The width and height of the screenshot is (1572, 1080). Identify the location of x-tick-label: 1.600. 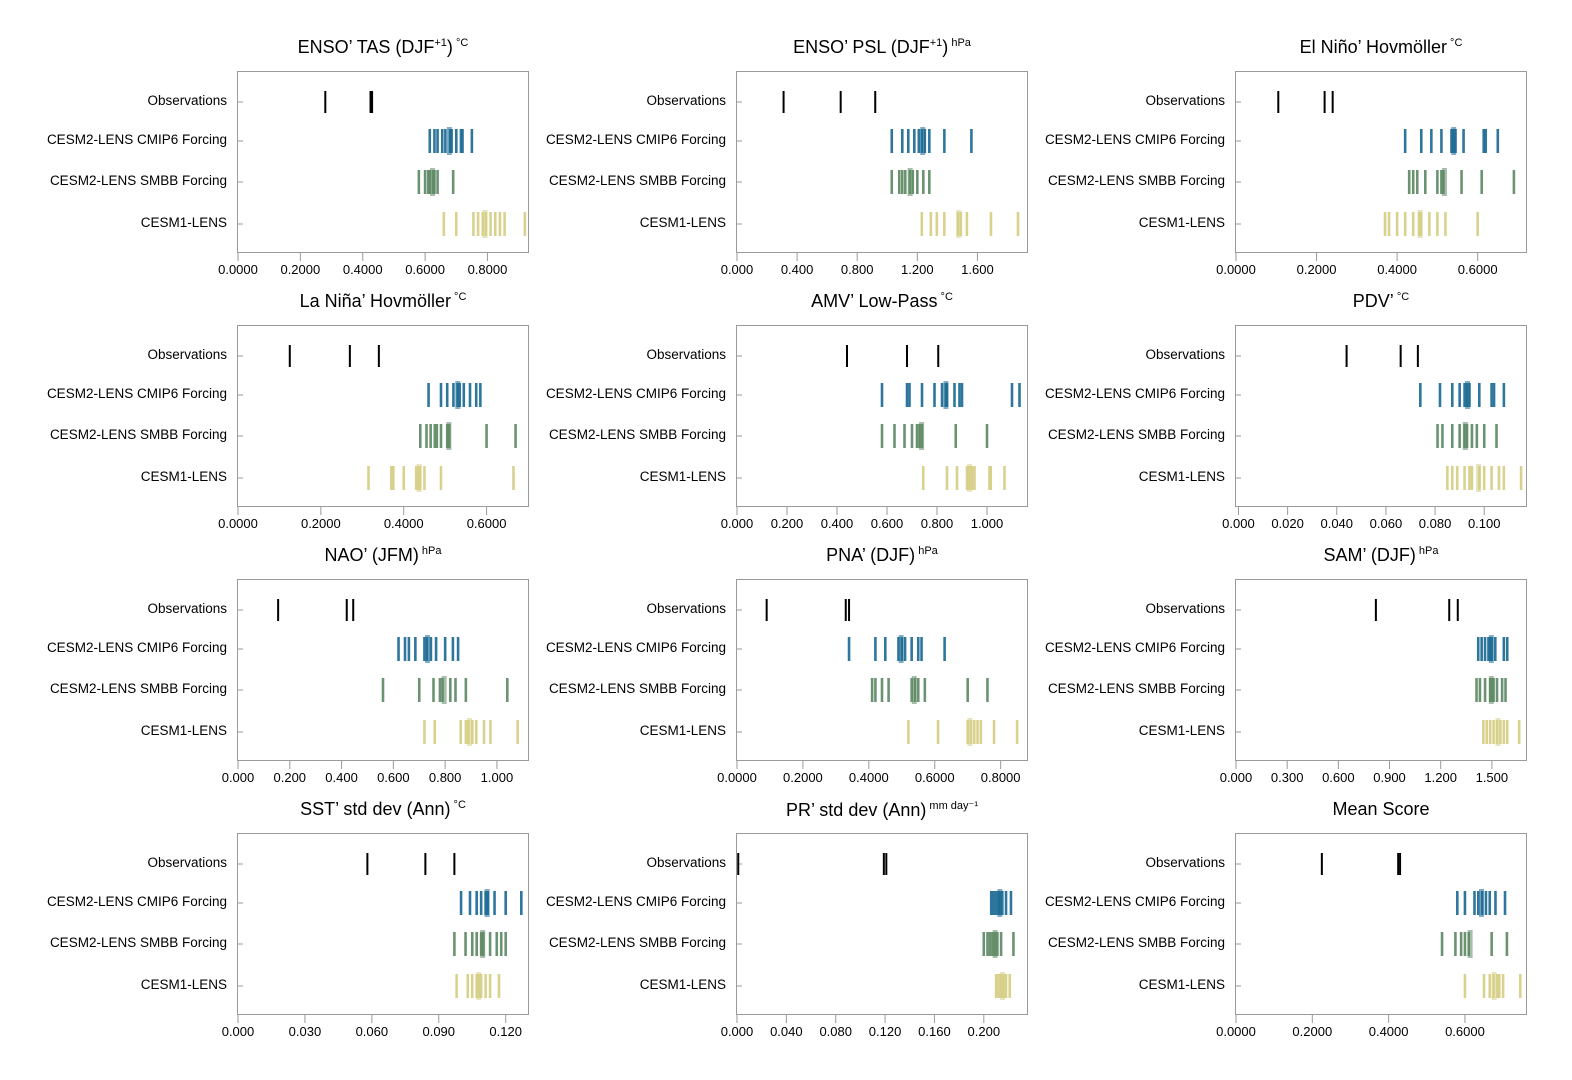
(977, 269).